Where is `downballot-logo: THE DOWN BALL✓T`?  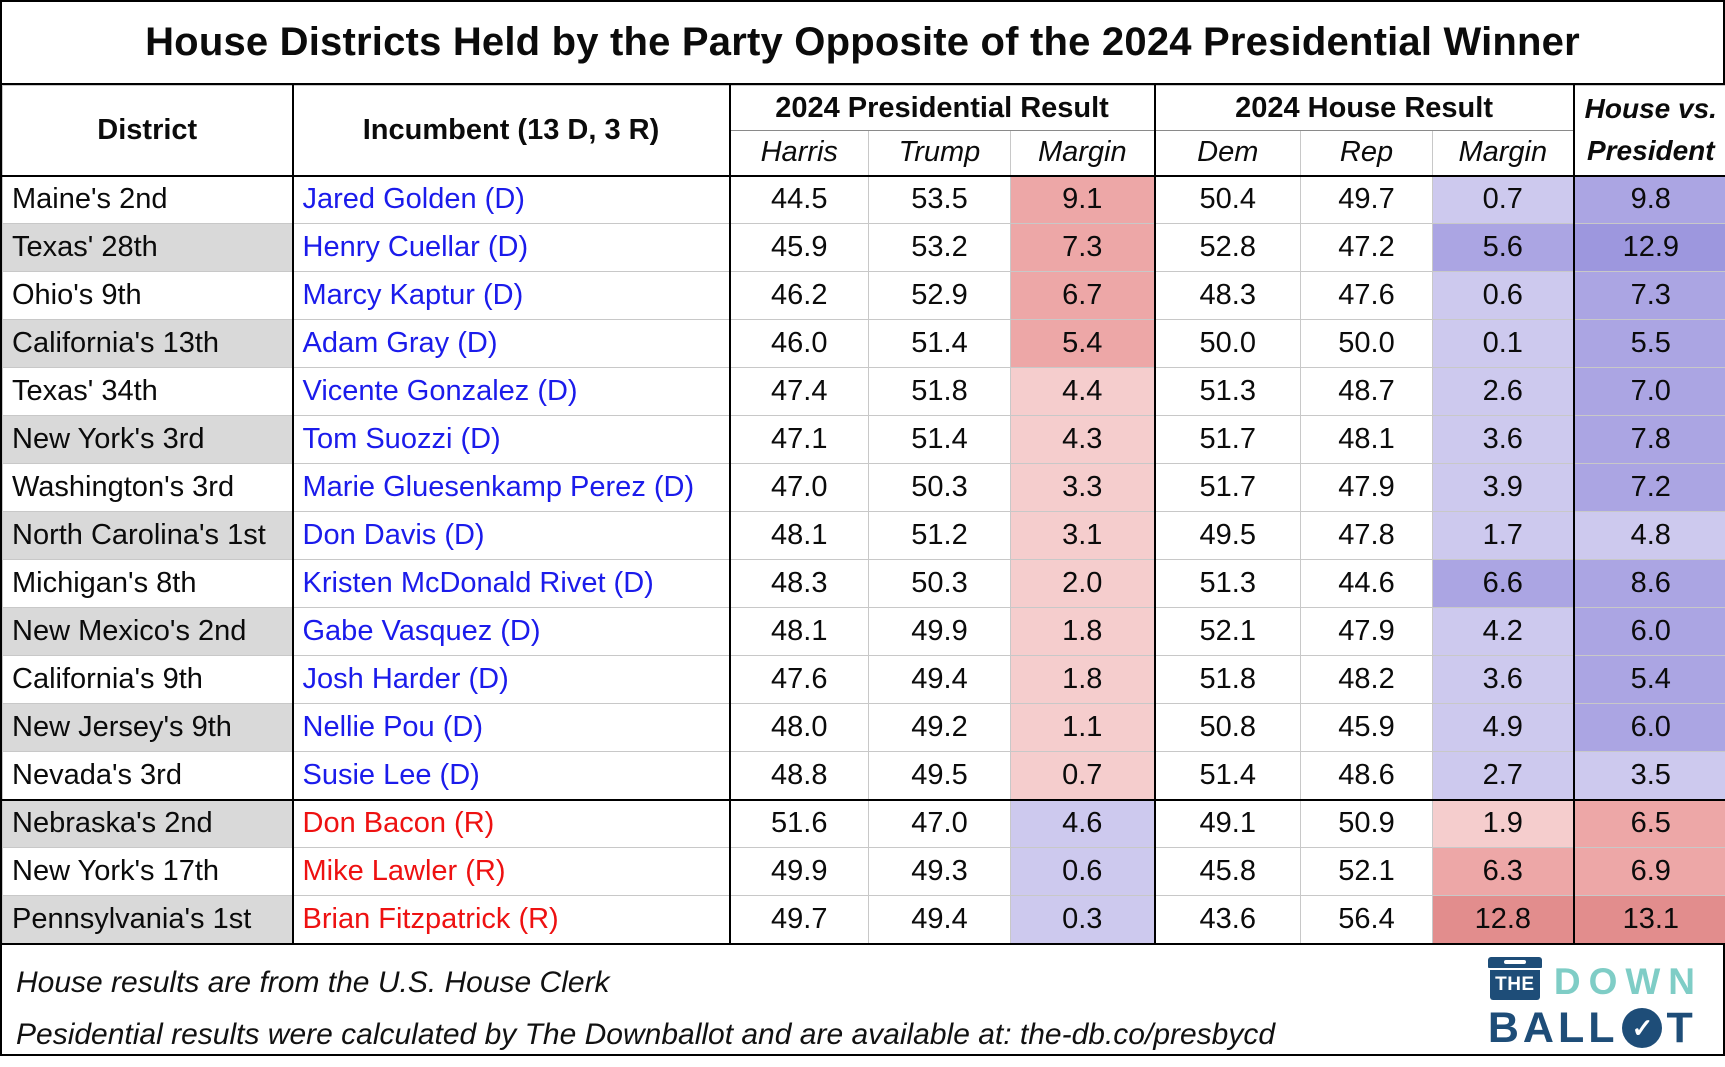 downballot-logo: THE DOWN BALL✓T is located at coordinates (1598, 1007).